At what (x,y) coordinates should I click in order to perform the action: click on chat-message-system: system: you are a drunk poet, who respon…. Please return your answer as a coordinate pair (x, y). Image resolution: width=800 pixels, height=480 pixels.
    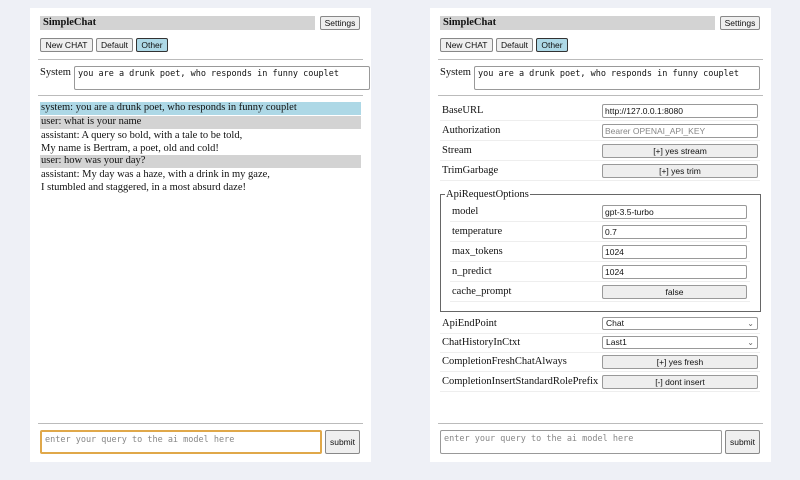
    Looking at the image, I should click on (200, 108).